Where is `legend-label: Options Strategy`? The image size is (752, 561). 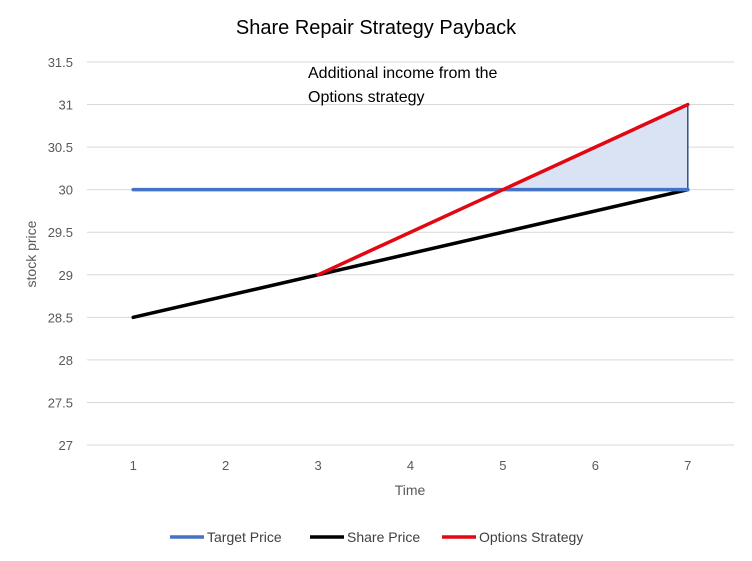
legend-label: Options Strategy is located at coordinates (531, 537).